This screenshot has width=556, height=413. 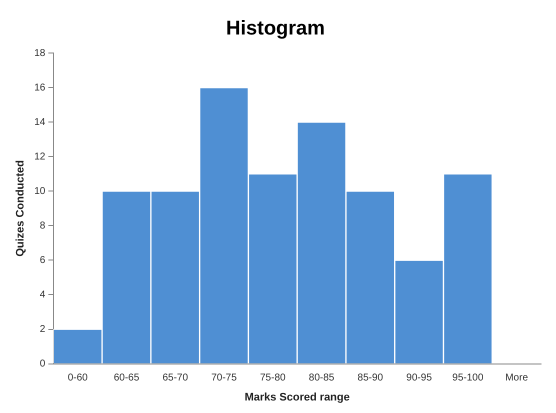 What do you see at coordinates (43, 294) in the screenshot?
I see `y-tick-label: 4` at bounding box center [43, 294].